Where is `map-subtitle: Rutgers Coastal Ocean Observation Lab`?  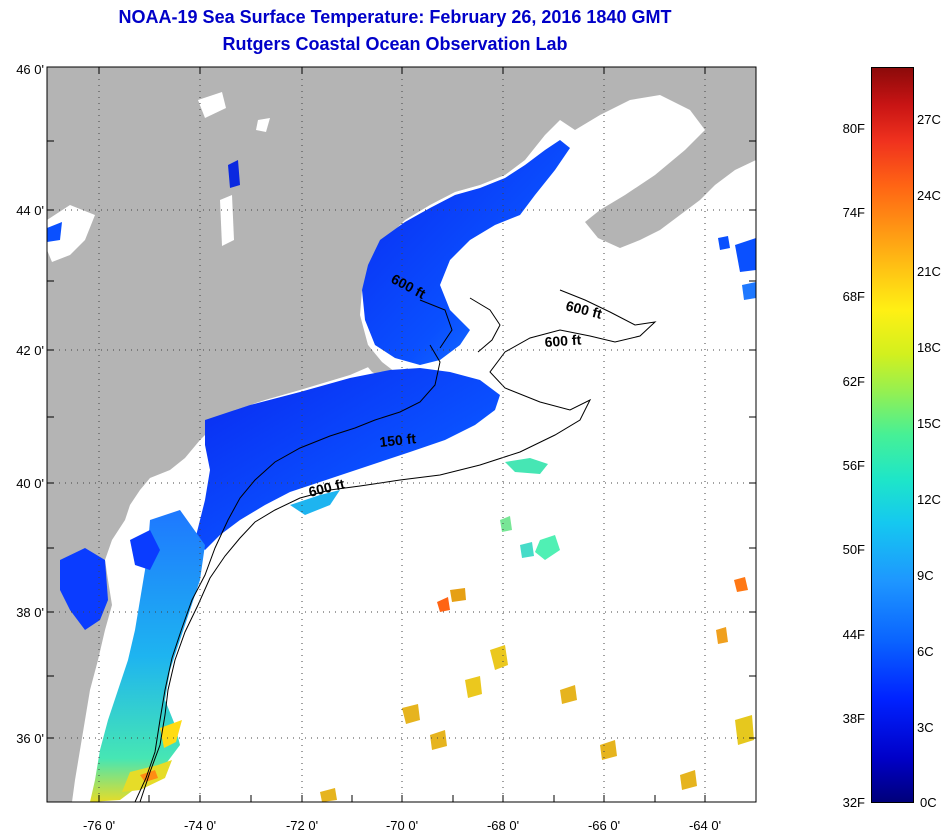
map-subtitle: Rutgers Coastal Ocean Observation Lab is located at coordinates (395, 44).